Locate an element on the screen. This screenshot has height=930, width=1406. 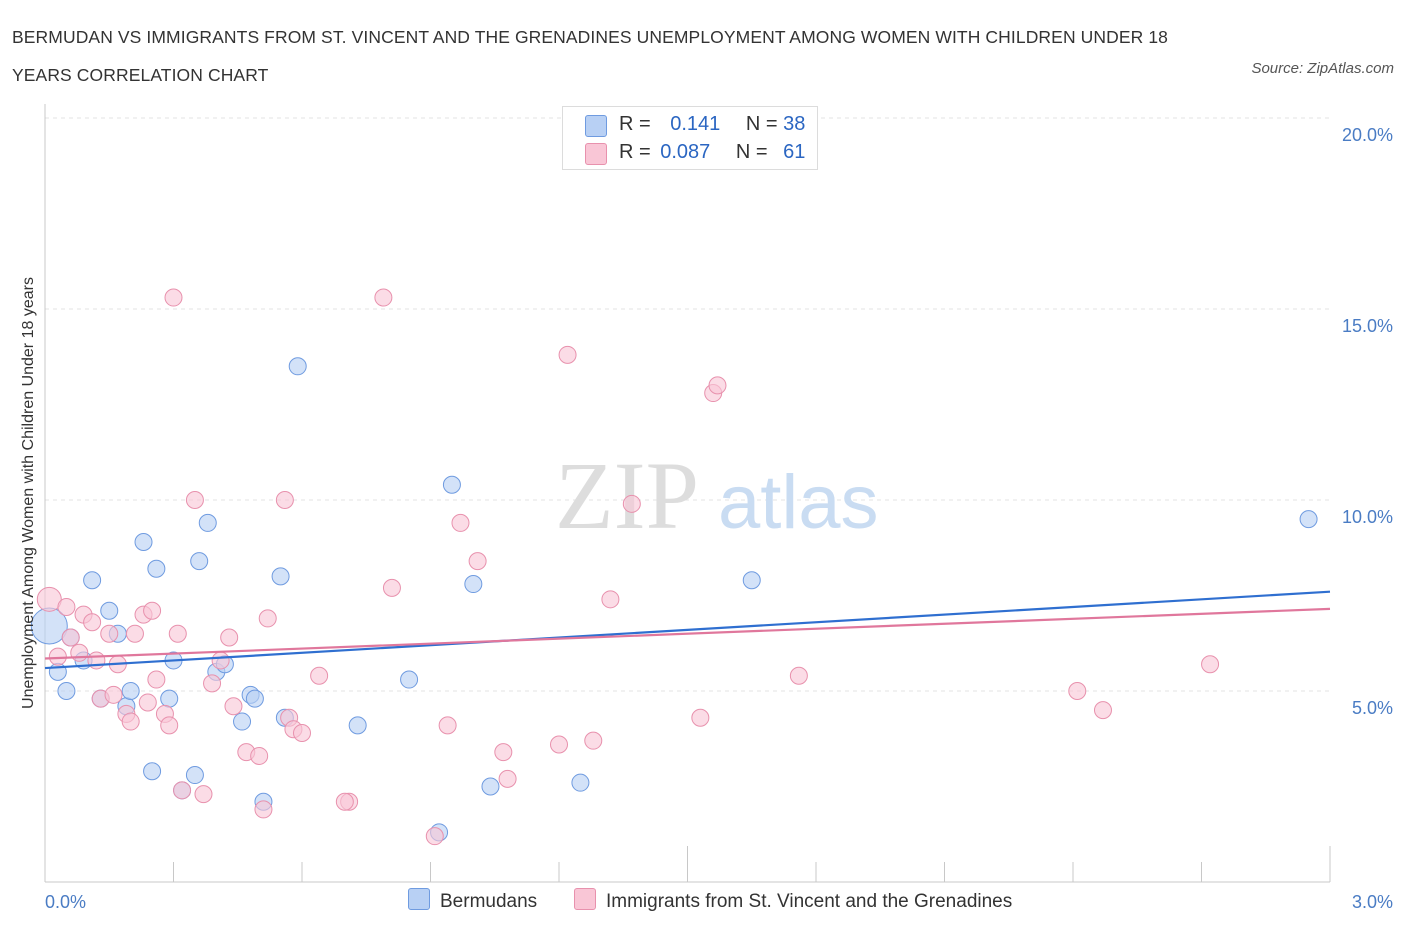
y-tick-label-2: 15.0% is located at coordinates (1367, 326).